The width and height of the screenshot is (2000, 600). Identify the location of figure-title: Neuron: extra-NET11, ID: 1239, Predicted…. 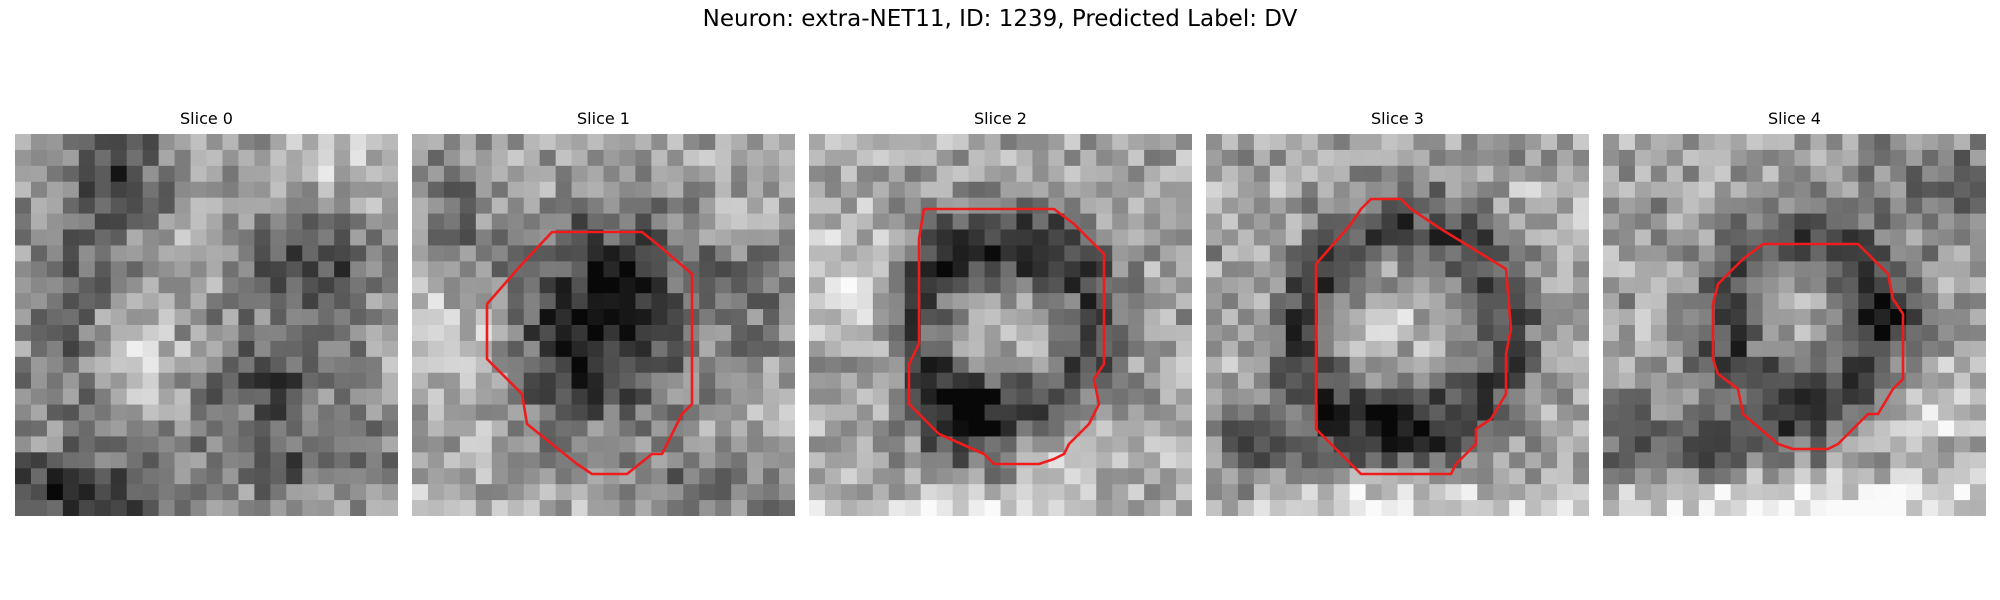
(1000, 19).